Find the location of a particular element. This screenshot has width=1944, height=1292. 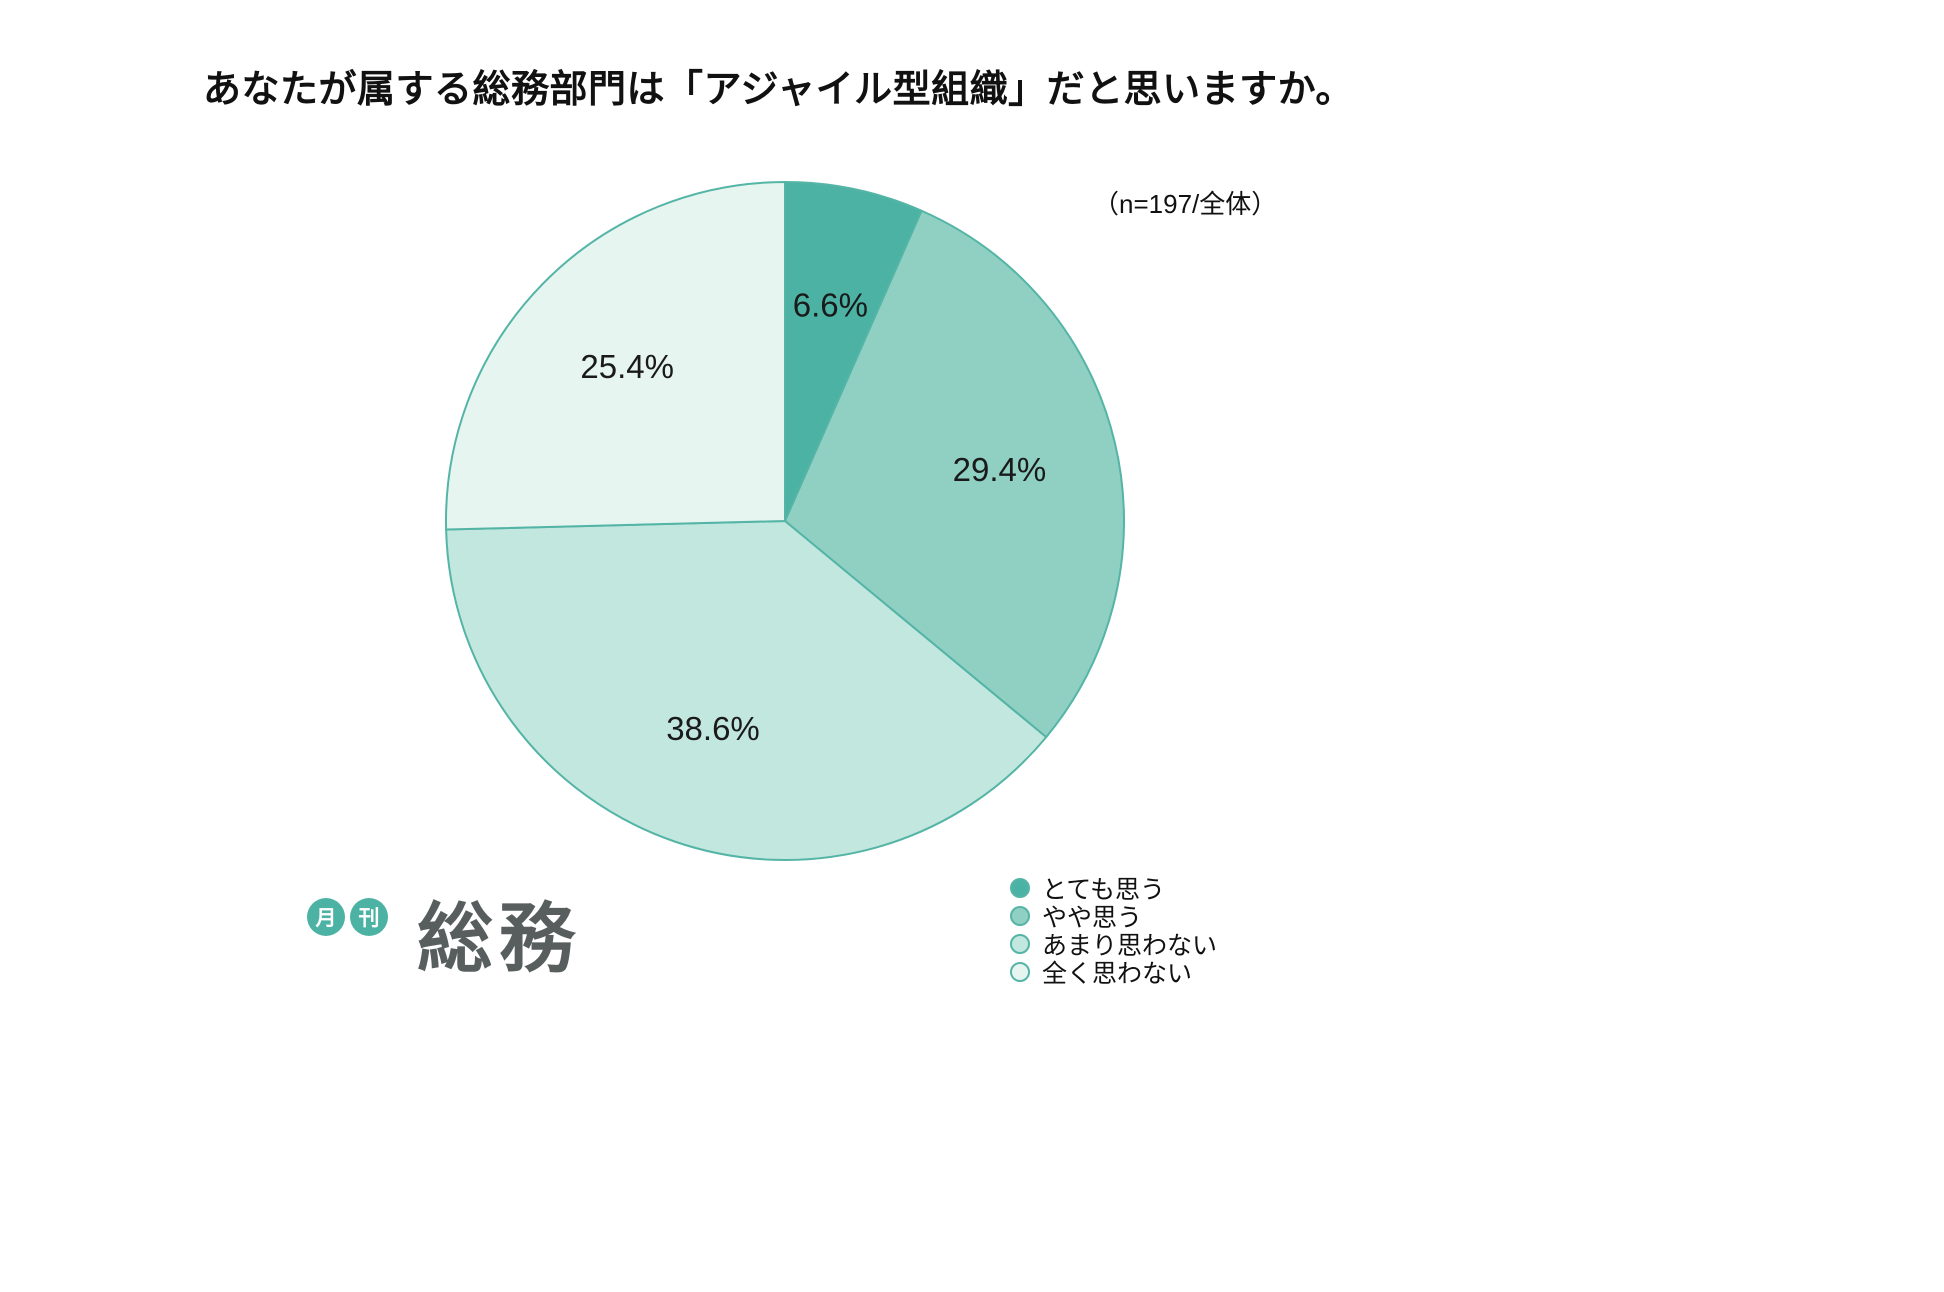

legend: とても思う やや思う あまり思わない 全く思わない is located at coordinates (1113, 931).